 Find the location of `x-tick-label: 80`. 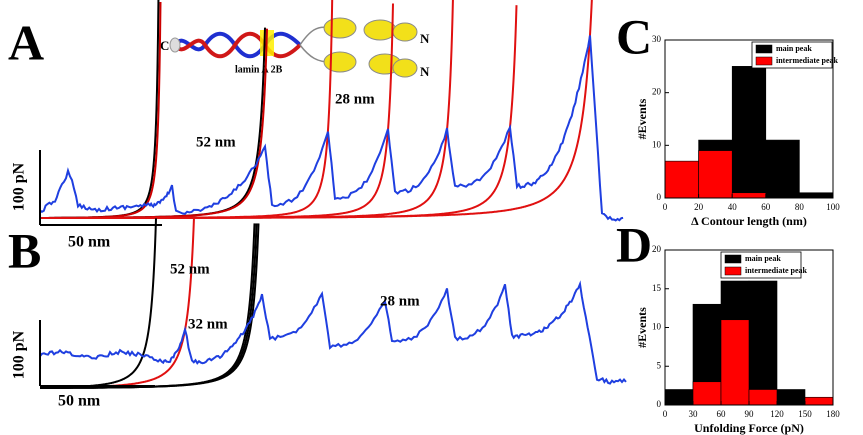

x-tick-label: 80 is located at coordinates (800, 207).